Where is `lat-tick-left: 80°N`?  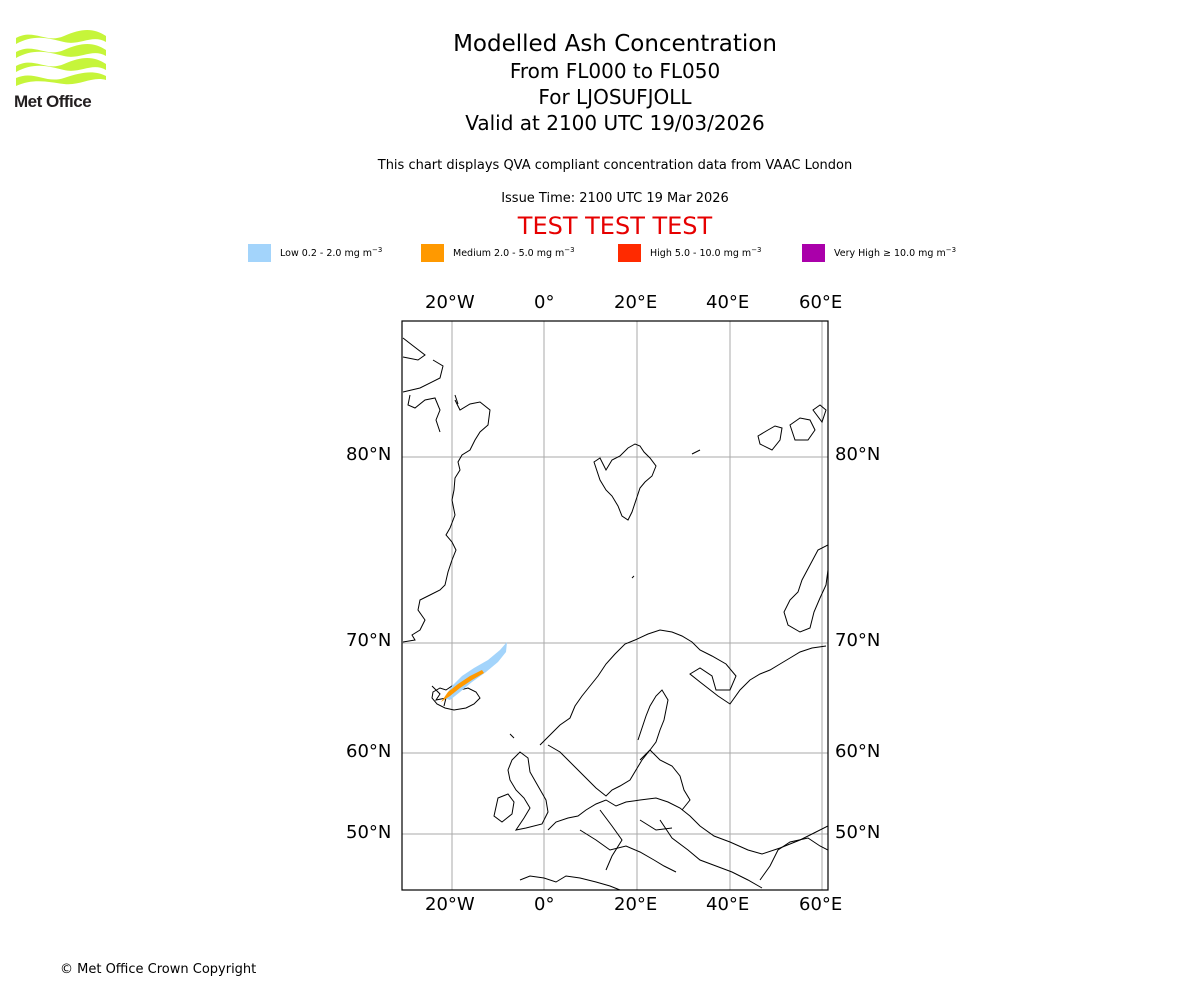 lat-tick-left: 80°N is located at coordinates (369, 454).